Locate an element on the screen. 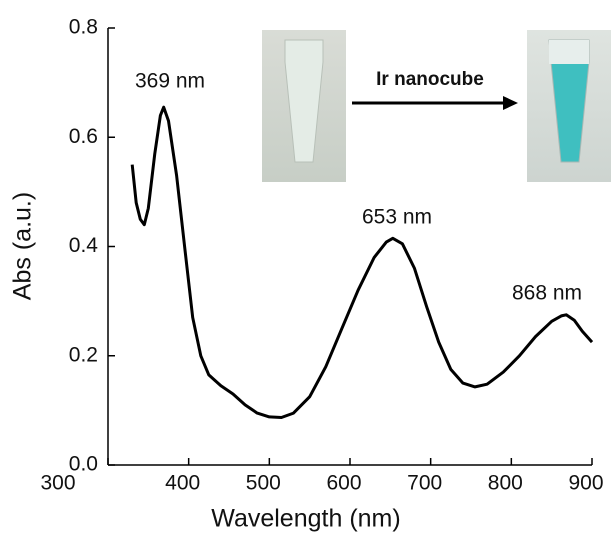 The width and height of the screenshot is (615, 540). y-tick-label: 0.6 is located at coordinates (83, 136).